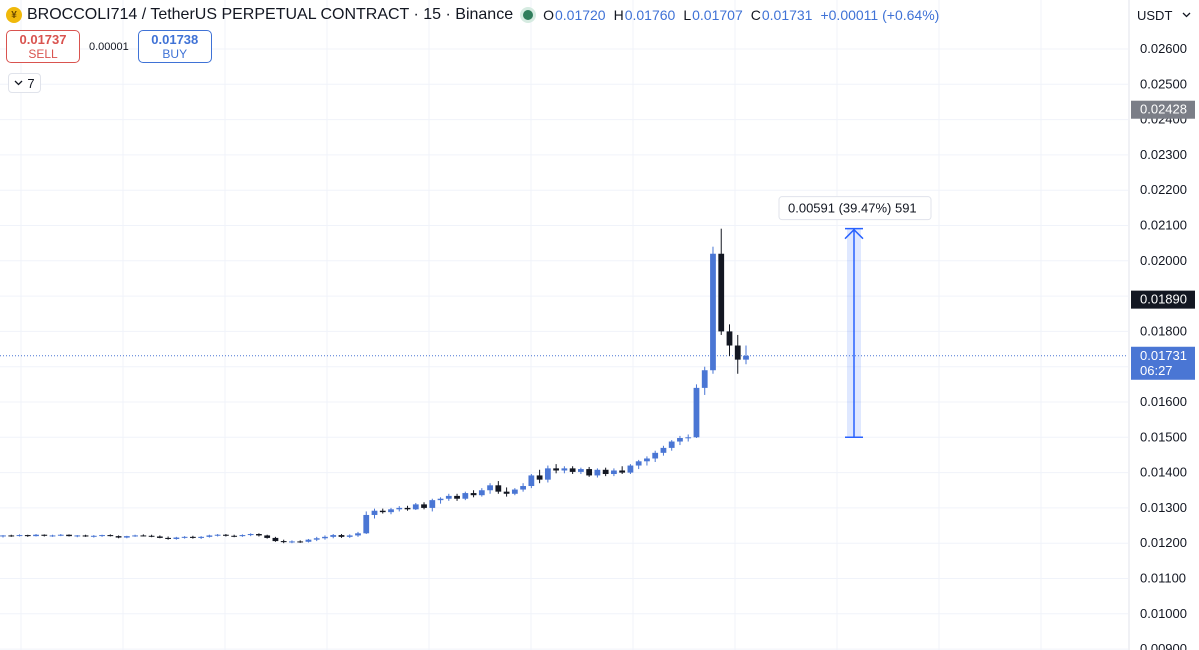  Describe the element at coordinates (855, 317) in the screenshot. I see `measure-tool: 0.00591 (39.47%) 591` at that location.